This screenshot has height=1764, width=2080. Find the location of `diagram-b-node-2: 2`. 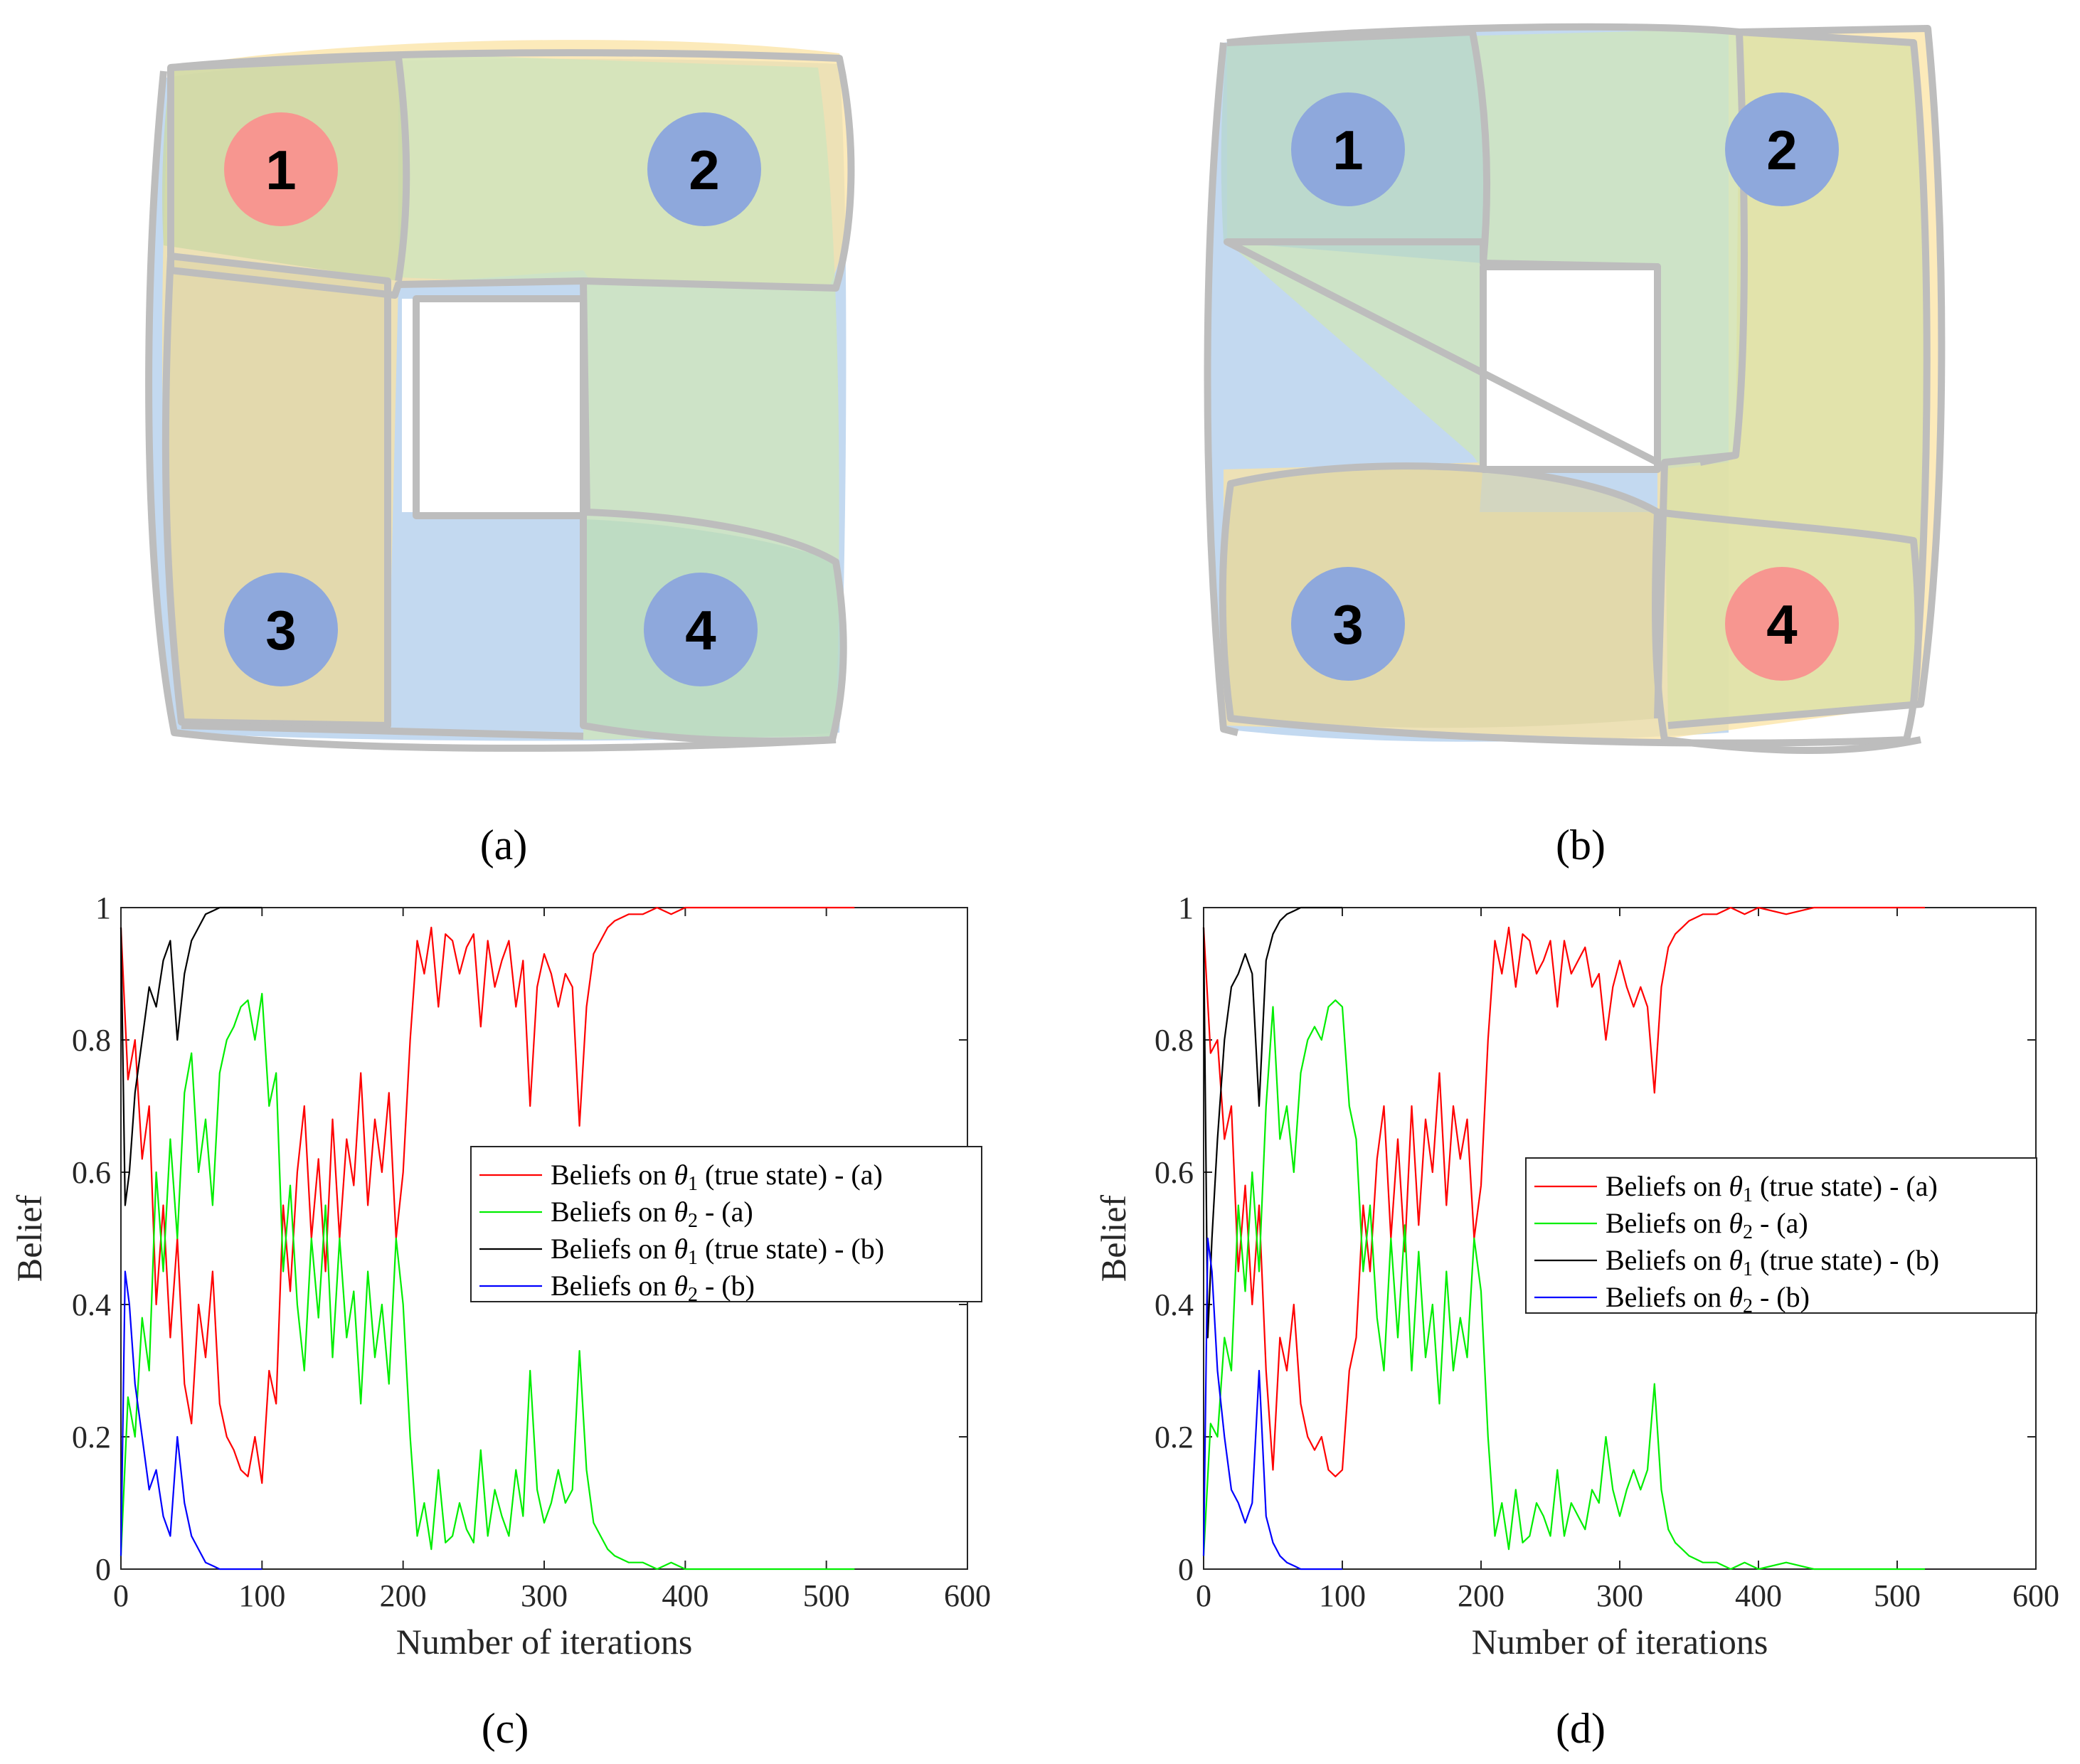

diagram-b-node-2: 2 is located at coordinates (1782, 149).